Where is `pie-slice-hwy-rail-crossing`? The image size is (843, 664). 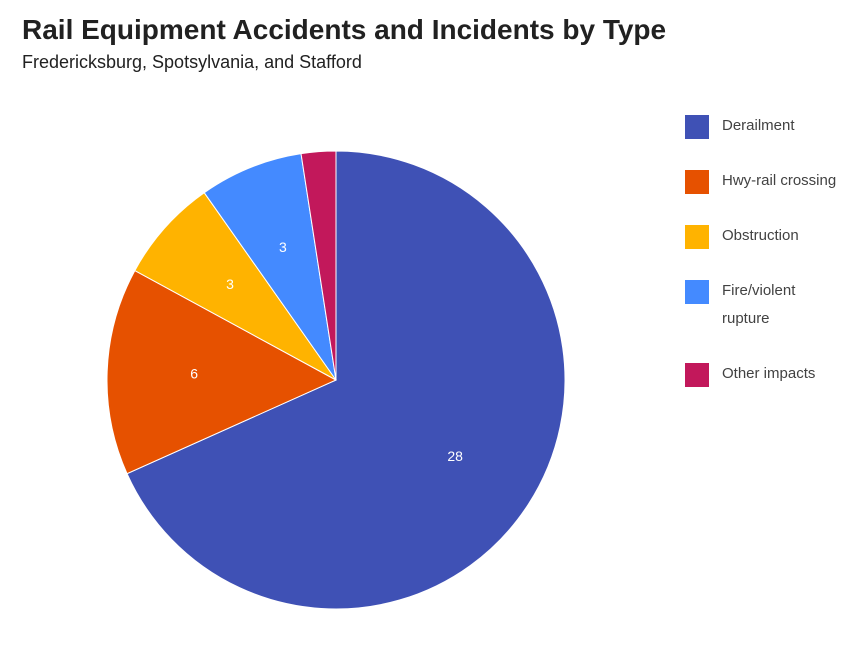
pie-slice-hwy-rail-crossing is located at coordinates (222, 372).